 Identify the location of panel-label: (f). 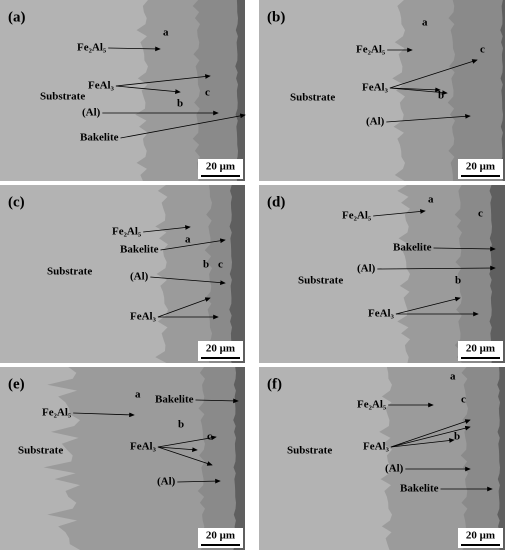
(274, 384).